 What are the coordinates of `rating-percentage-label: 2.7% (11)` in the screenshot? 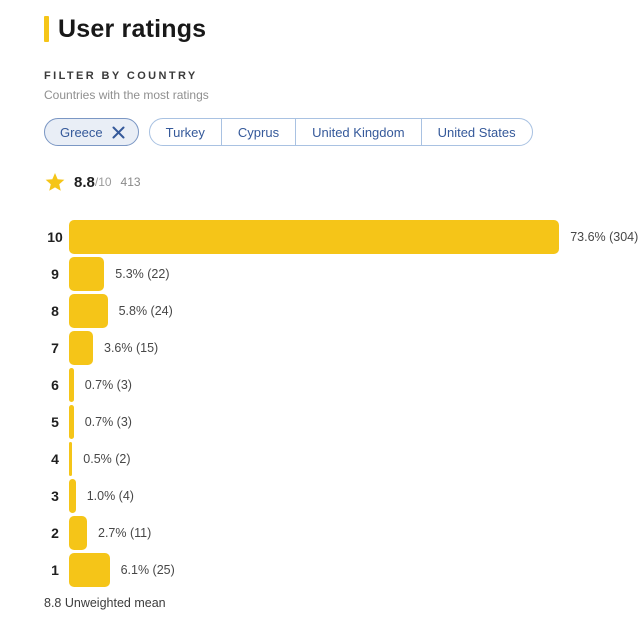 It's located at (125, 532).